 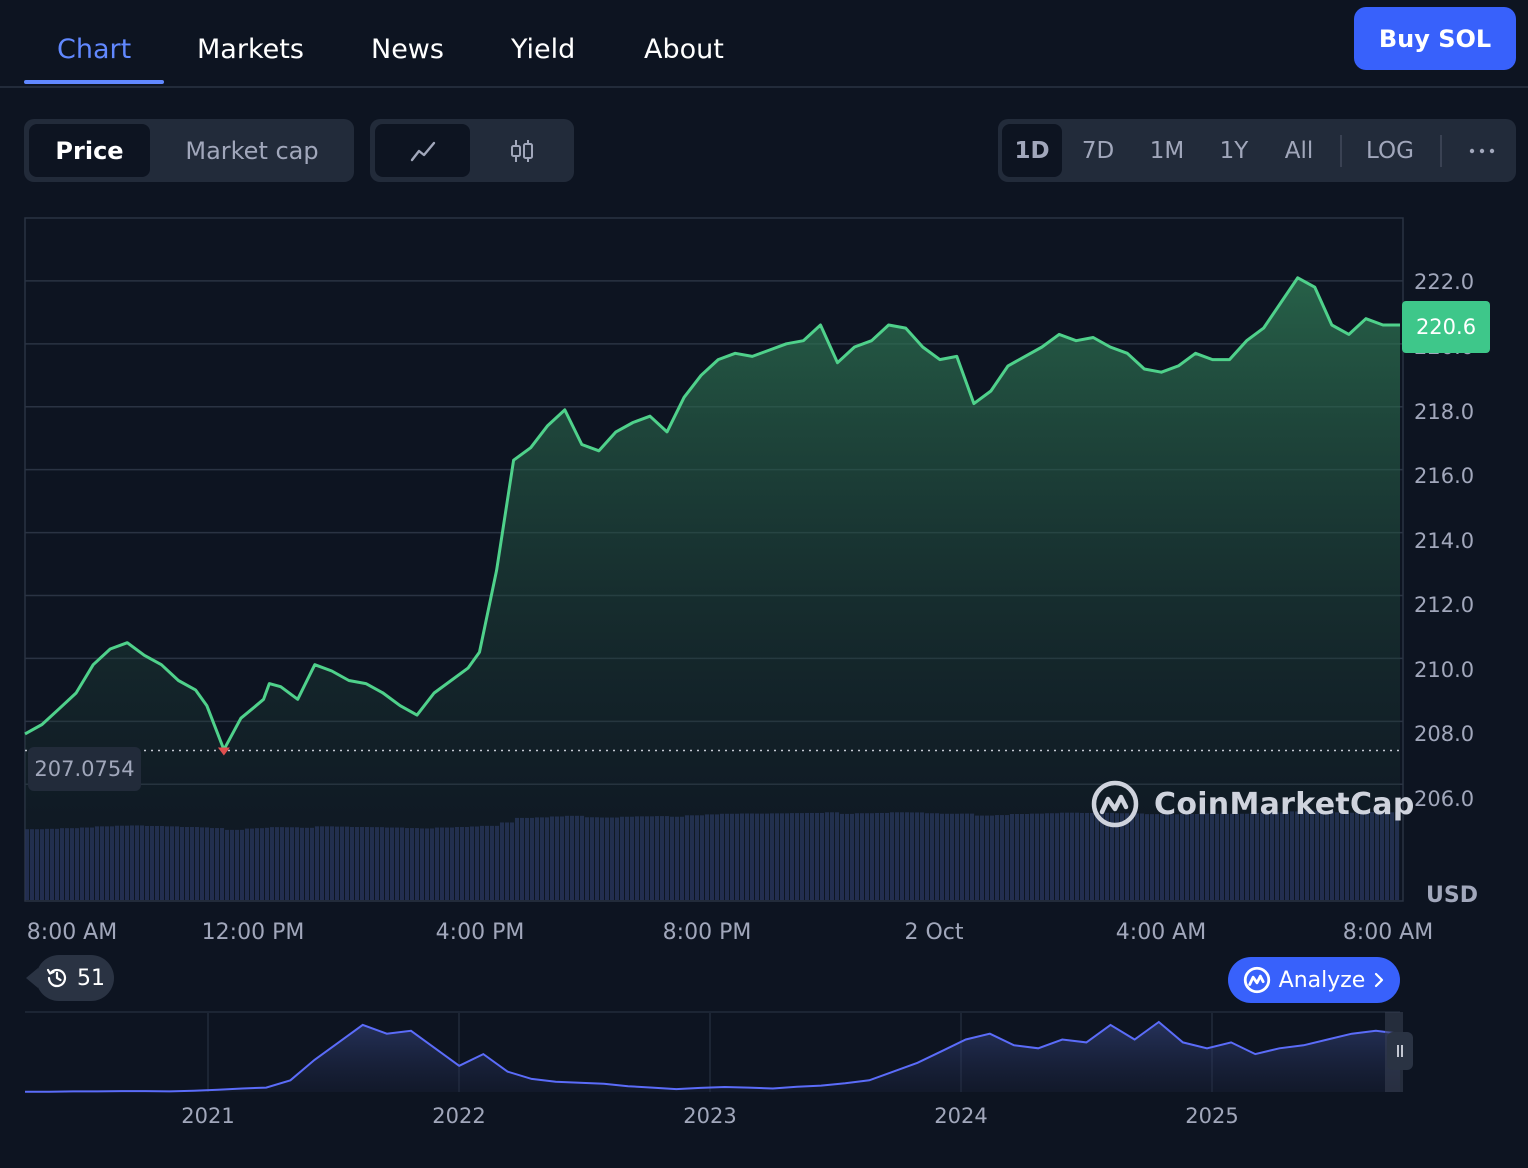 What do you see at coordinates (94, 49) in the screenshot?
I see `tab-chart: Chart` at bounding box center [94, 49].